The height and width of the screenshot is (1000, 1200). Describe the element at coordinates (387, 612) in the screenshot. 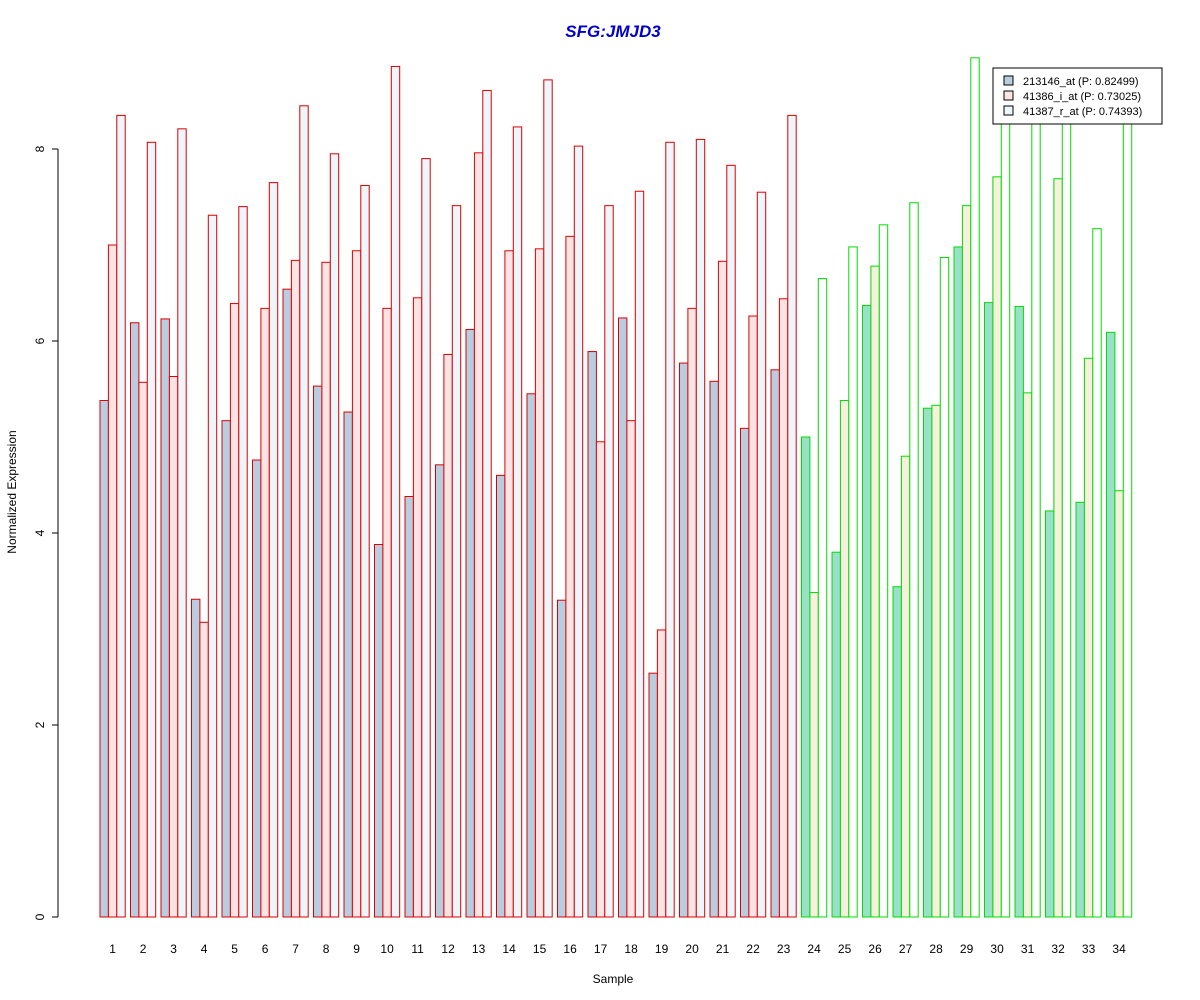

I see `bar-series2-sample10` at that location.